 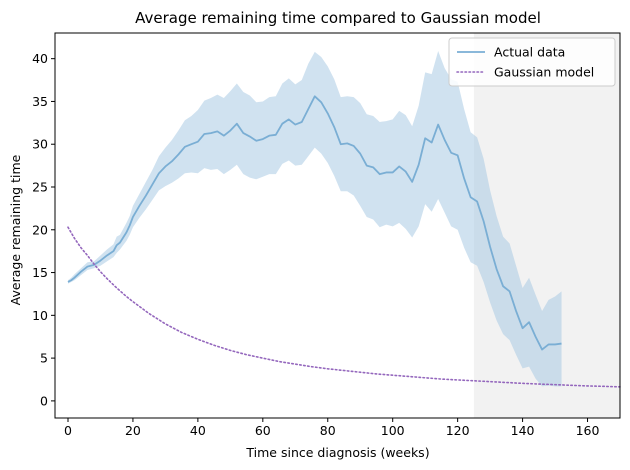 I want to click on x-tick-label: 20, so click(x=133, y=430).